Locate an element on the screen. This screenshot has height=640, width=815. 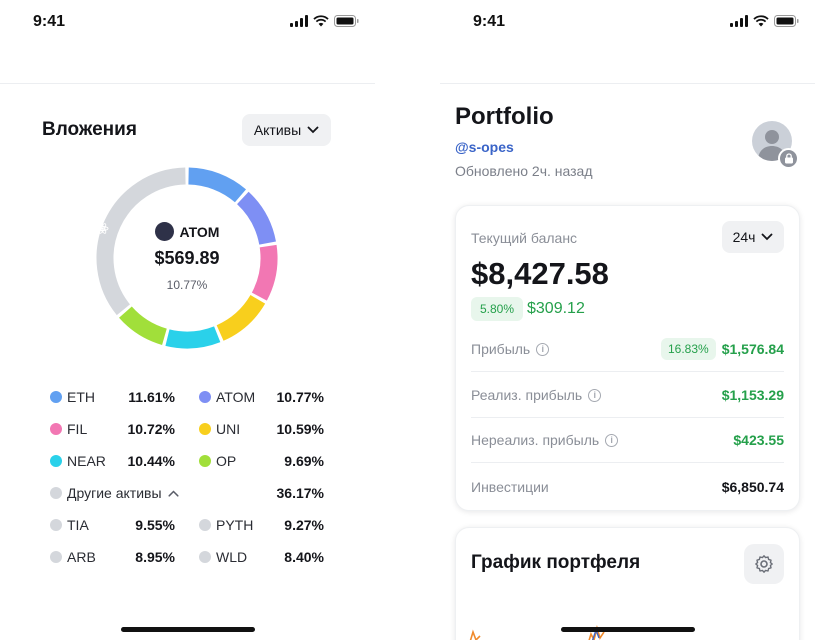
battery-icon is located at coordinates (346, 21).